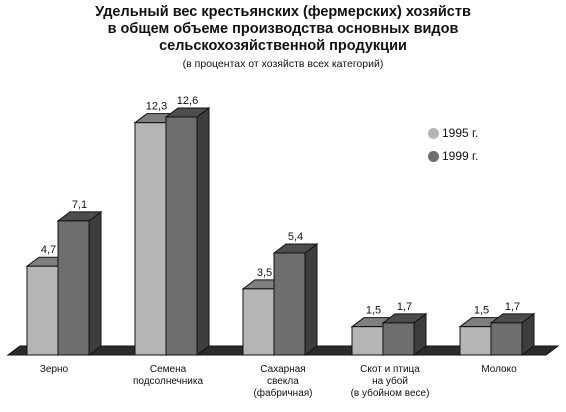  I want to click on category-label-line: Семена, so click(168, 369).